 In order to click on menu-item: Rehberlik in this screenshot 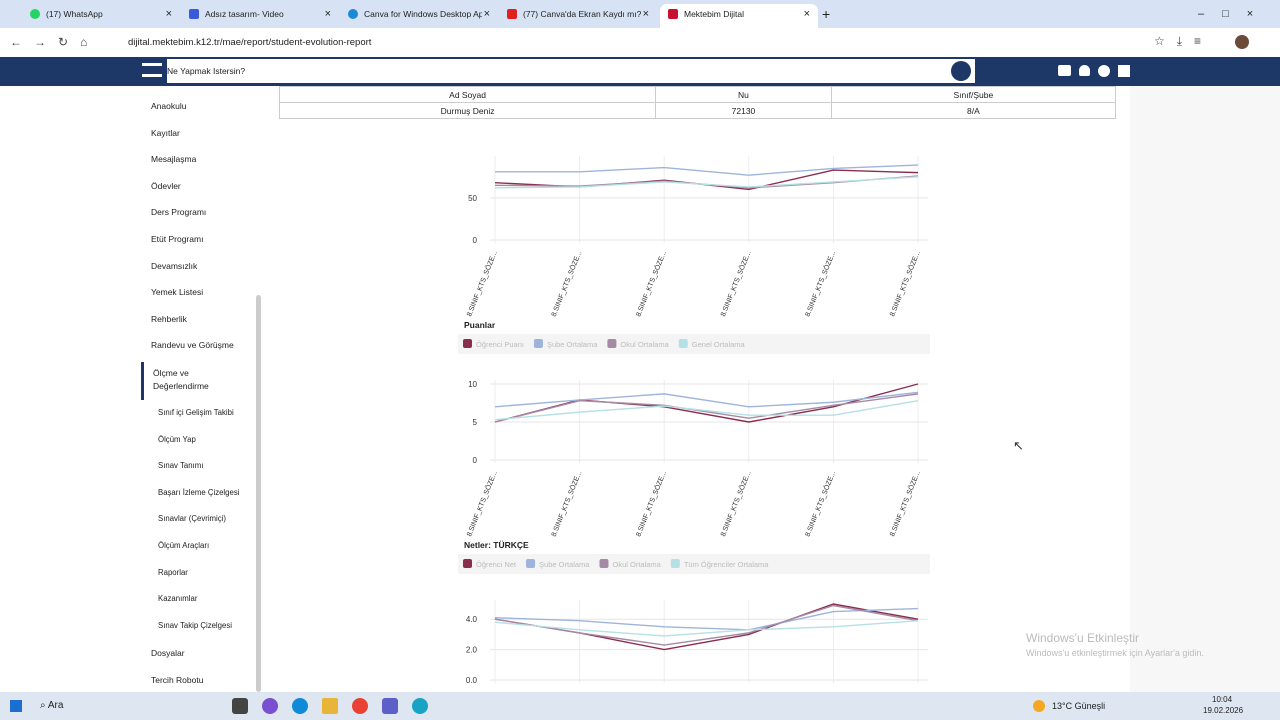, I will do `click(169, 318)`.